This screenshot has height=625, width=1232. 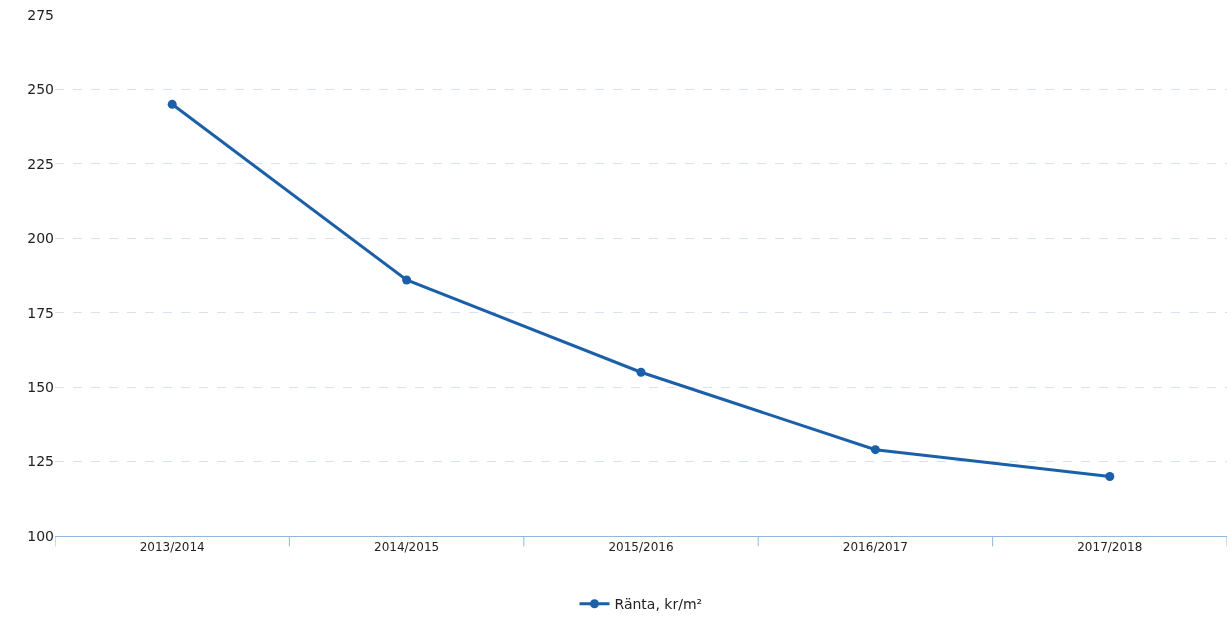 I want to click on y-tick-label: 125, so click(x=40, y=461).